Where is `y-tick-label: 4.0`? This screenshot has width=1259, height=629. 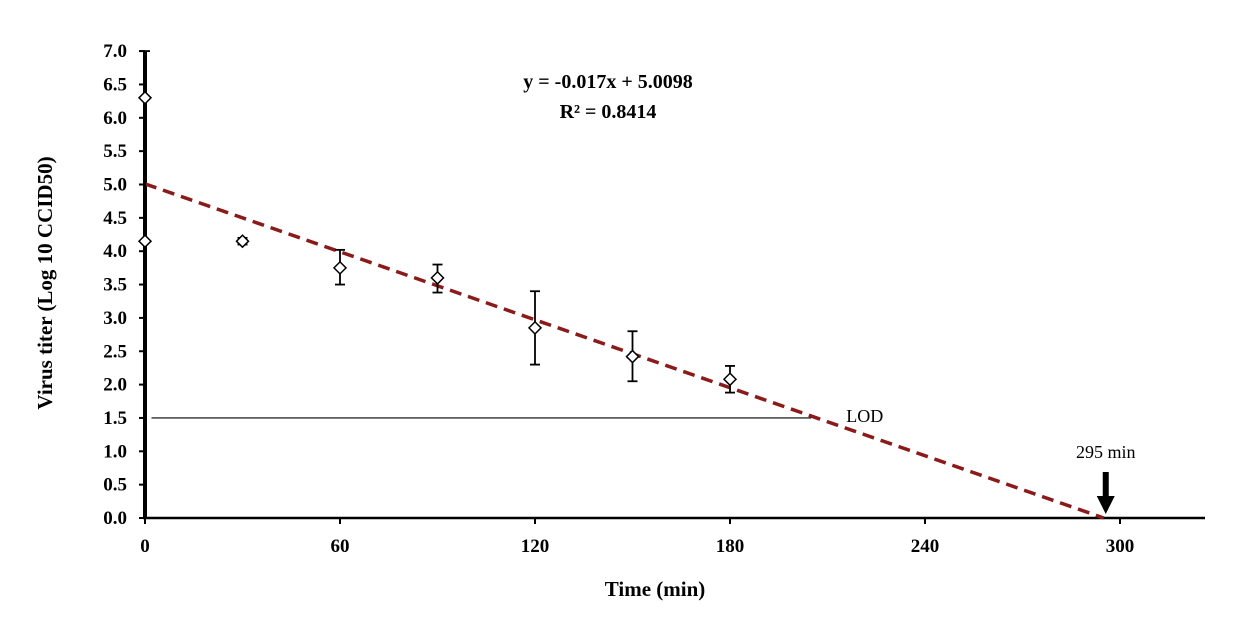
y-tick-label: 4.0 is located at coordinates (115, 251).